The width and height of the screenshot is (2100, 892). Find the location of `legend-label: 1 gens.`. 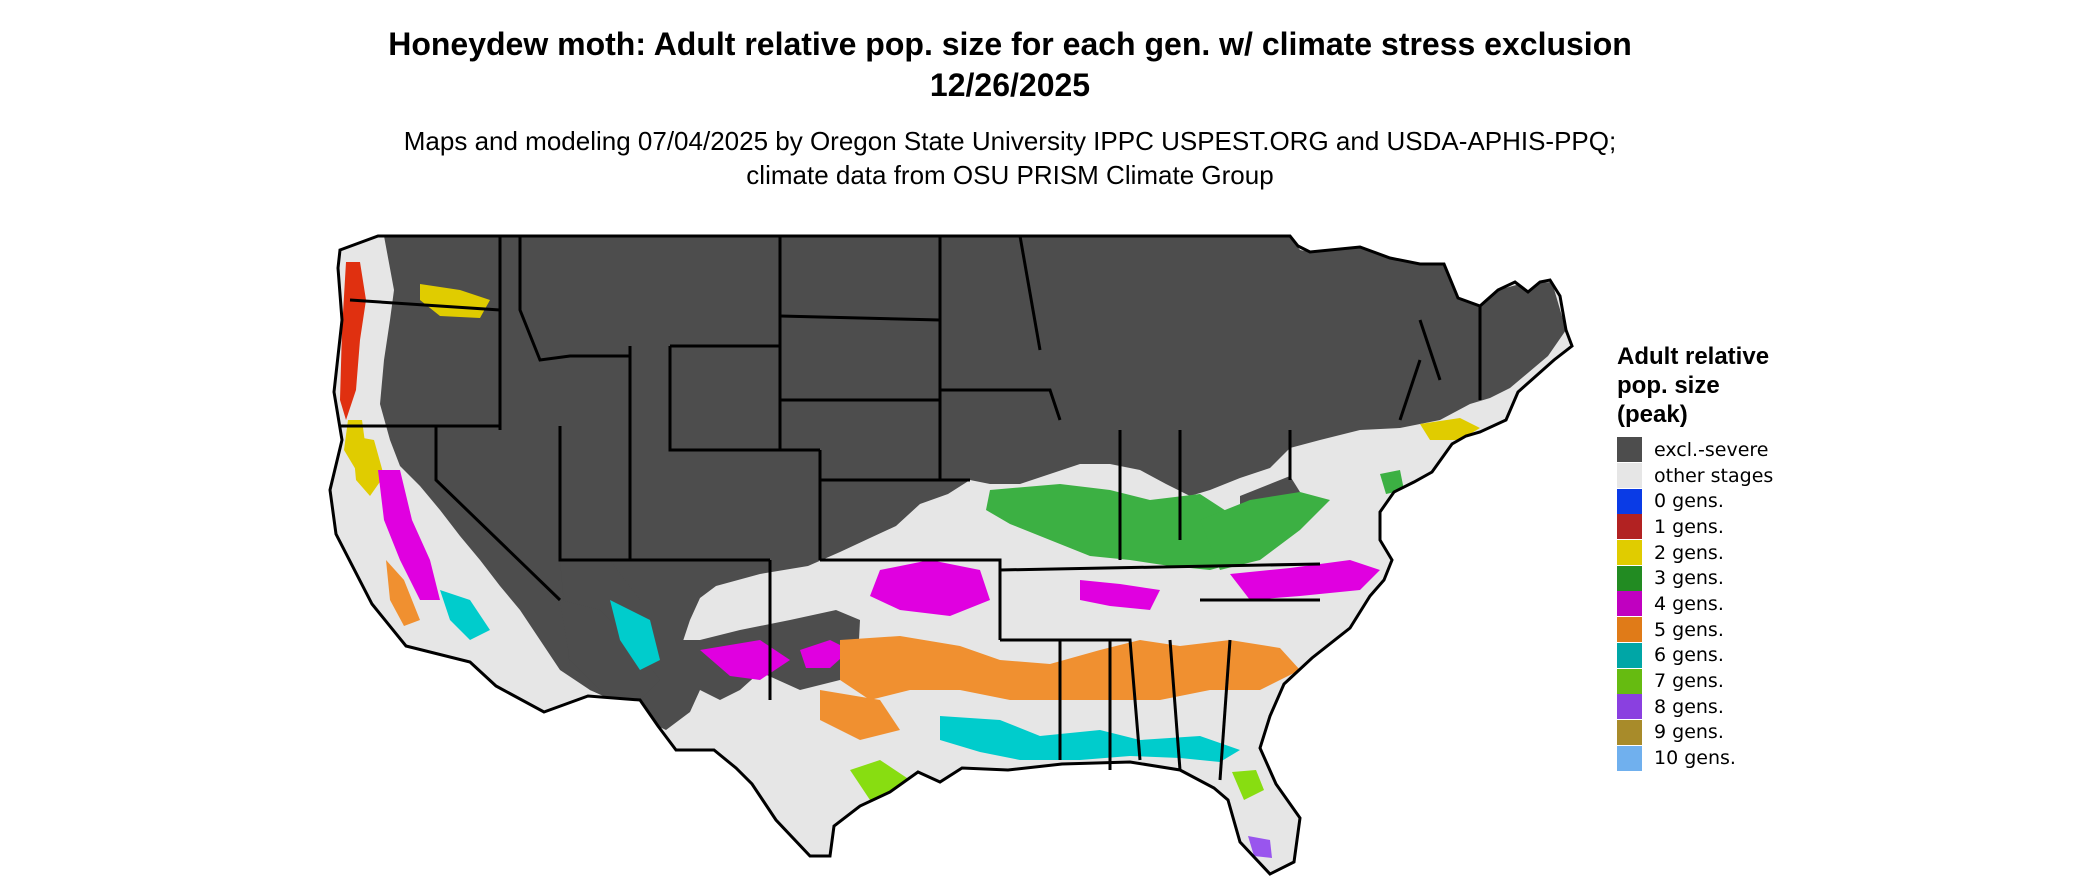

legend-label: 1 gens. is located at coordinates (1689, 526).